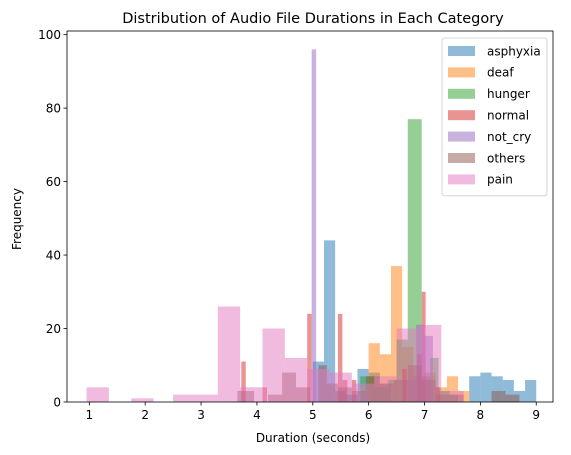 This screenshot has width=571, height=455. Describe the element at coordinates (57, 402) in the screenshot. I see `y-tick-label: 0` at that location.